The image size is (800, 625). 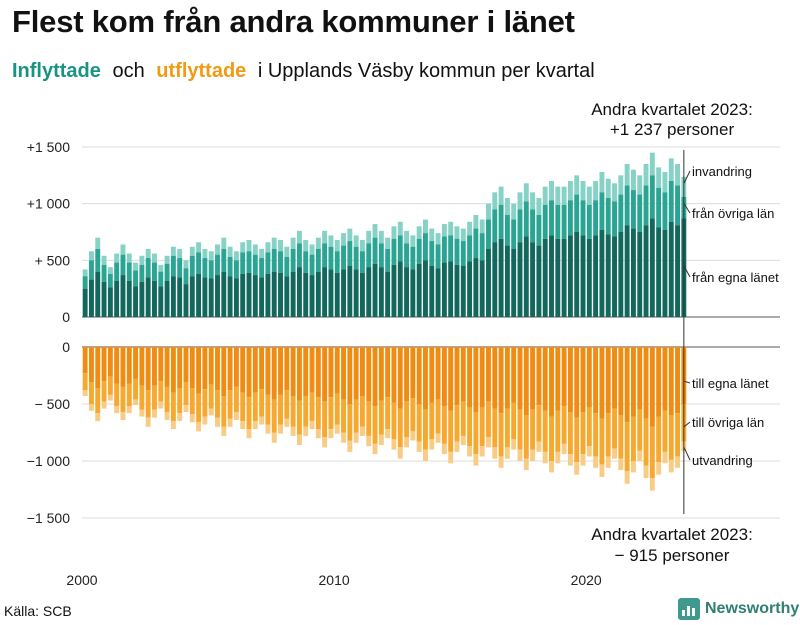 What do you see at coordinates (722, 460) in the screenshot?
I see `series-label-out: utvandring` at bounding box center [722, 460].